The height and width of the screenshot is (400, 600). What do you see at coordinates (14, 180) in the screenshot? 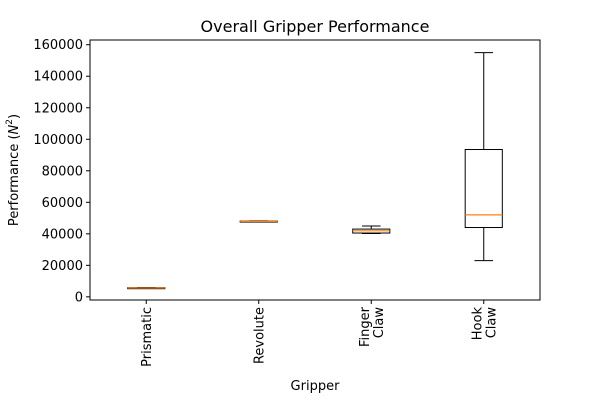
I see `y-axis-label-prefix: Performance (` at bounding box center [14, 180].